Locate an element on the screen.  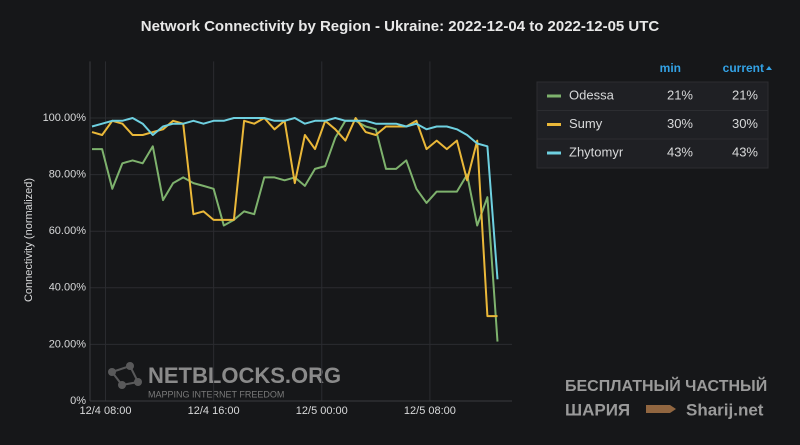
legend-header: current is located at coordinates (743, 68).